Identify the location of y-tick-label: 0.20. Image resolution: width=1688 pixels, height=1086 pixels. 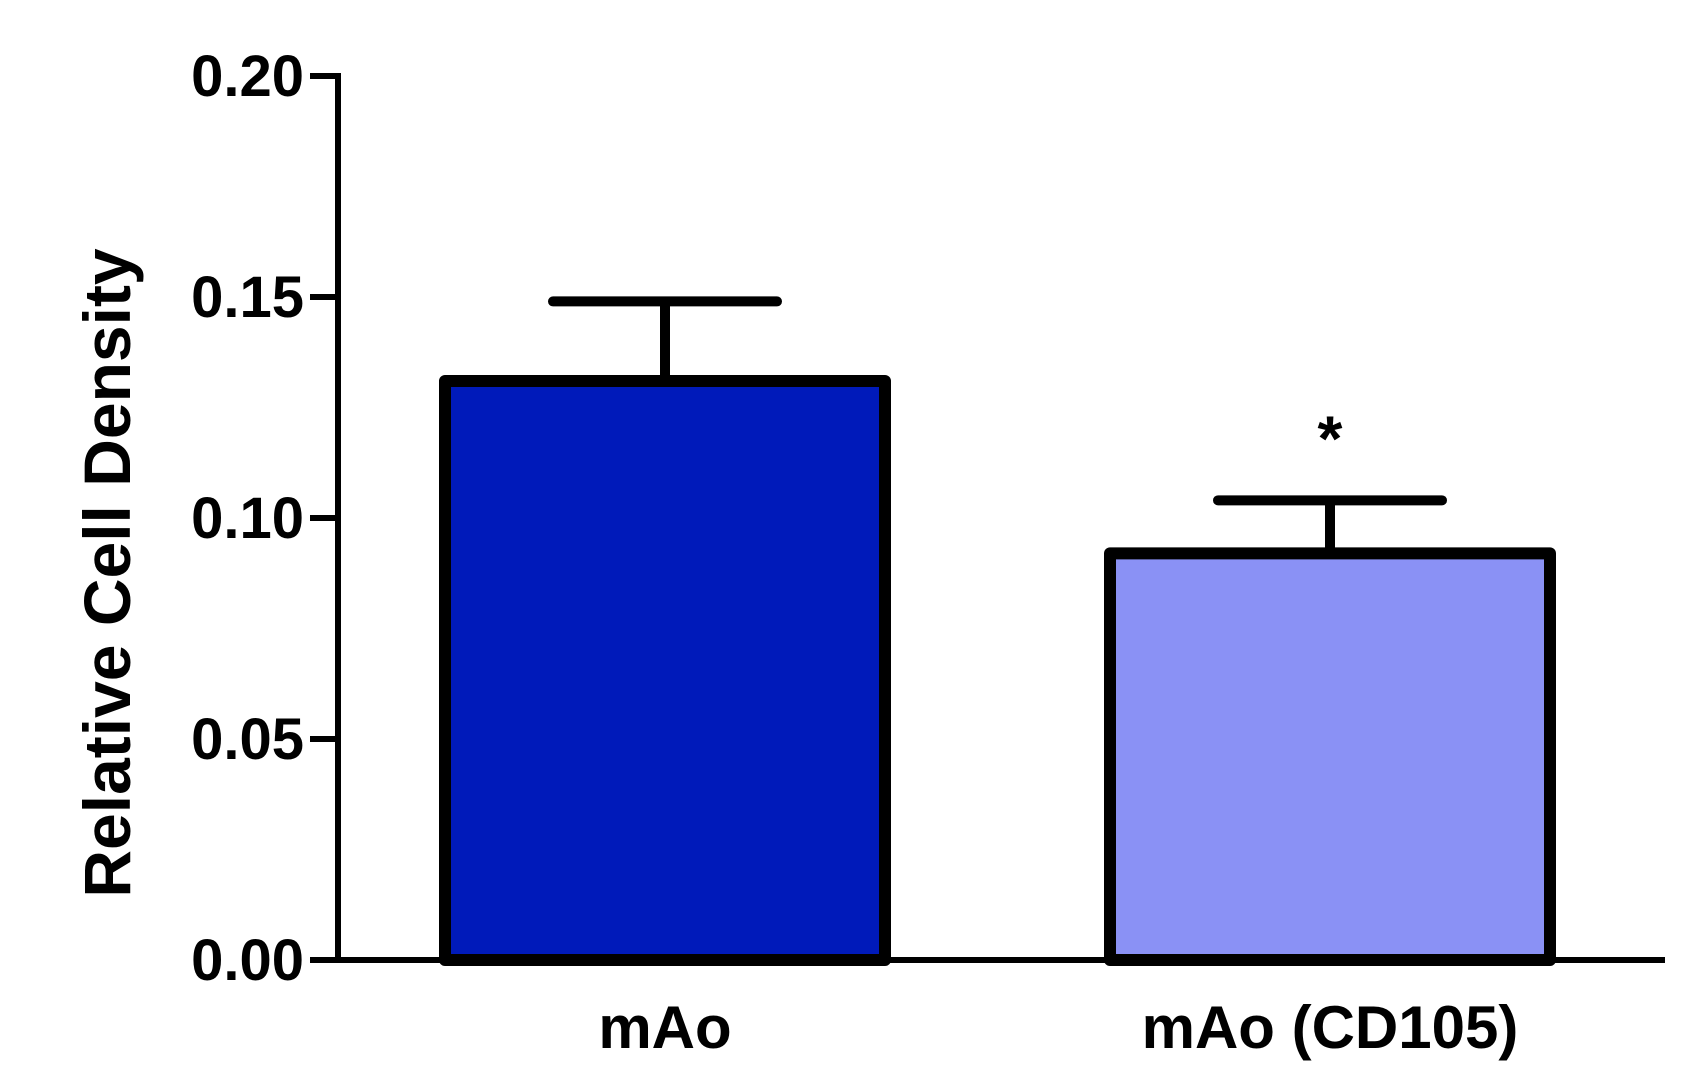
(247, 76).